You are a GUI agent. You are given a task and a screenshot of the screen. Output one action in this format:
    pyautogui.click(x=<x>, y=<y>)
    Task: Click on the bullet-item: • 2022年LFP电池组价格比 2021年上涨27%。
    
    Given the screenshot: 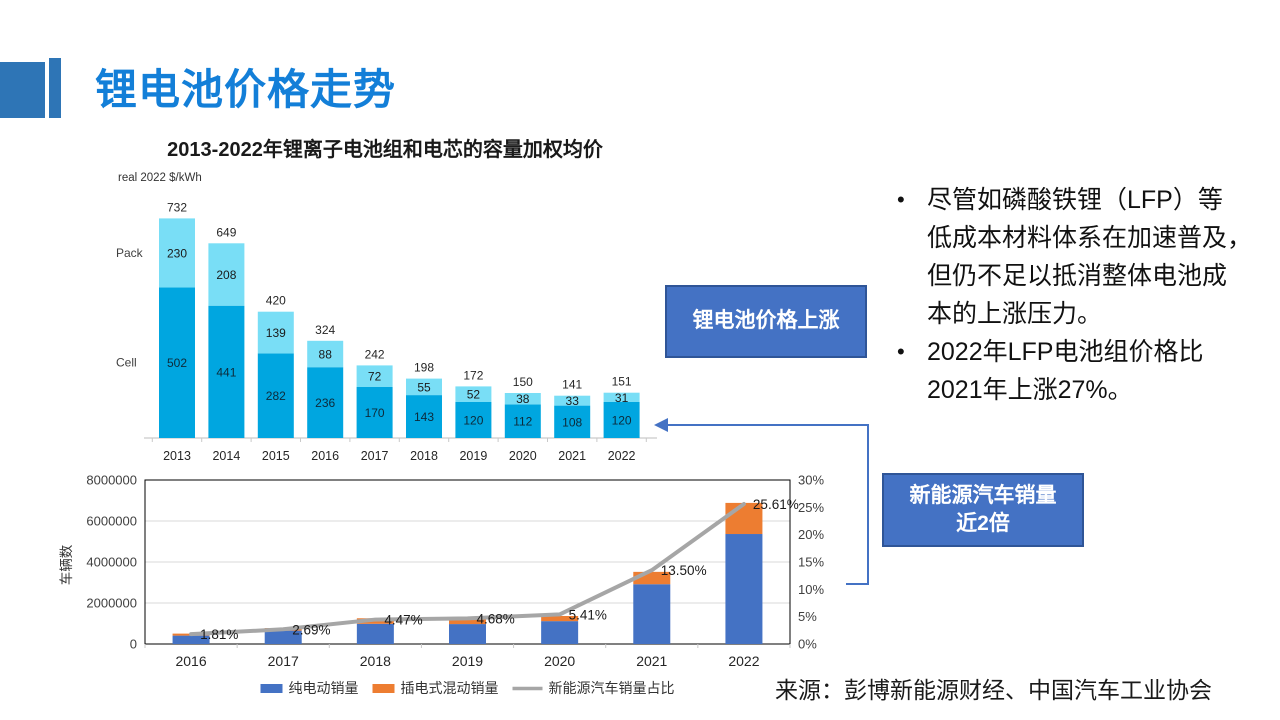 What is the action you would take?
    pyautogui.click(x=1075, y=371)
    